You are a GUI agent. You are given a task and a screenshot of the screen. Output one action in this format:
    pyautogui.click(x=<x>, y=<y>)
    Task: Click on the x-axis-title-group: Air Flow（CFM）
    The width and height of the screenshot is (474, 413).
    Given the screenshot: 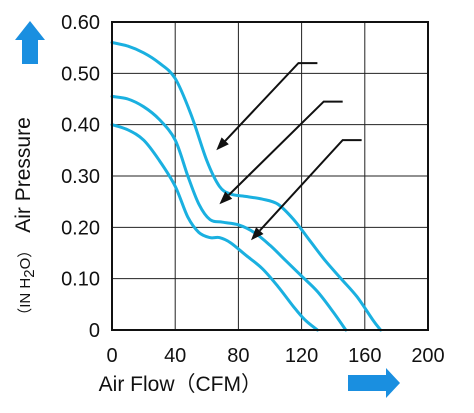 What is the action you would take?
    pyautogui.click(x=249, y=383)
    